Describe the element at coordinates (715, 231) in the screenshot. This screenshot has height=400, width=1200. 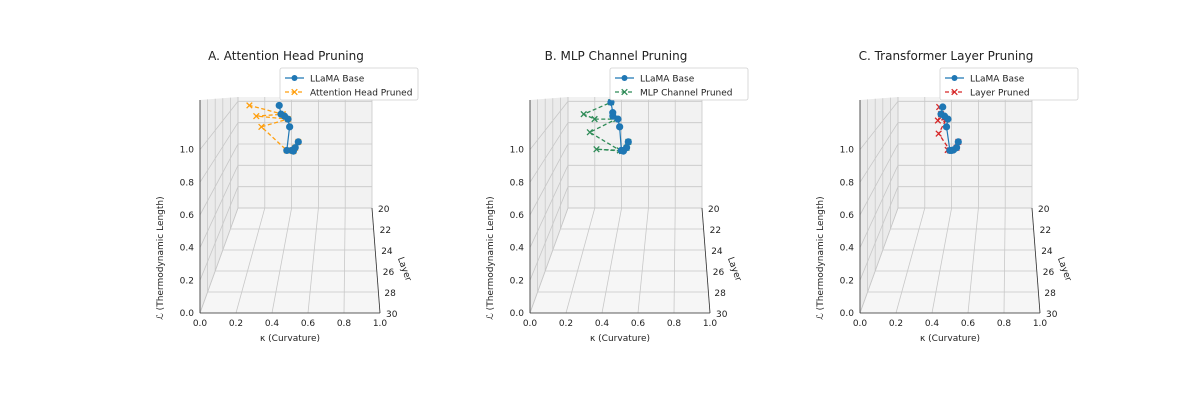
I see `layer-tick-label: 22` at that location.